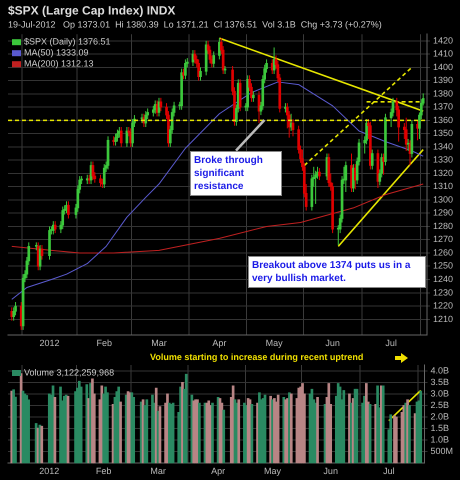 The height and width of the screenshot is (480, 460). I want to click on y-tick-label: 1420, so click(443, 40).